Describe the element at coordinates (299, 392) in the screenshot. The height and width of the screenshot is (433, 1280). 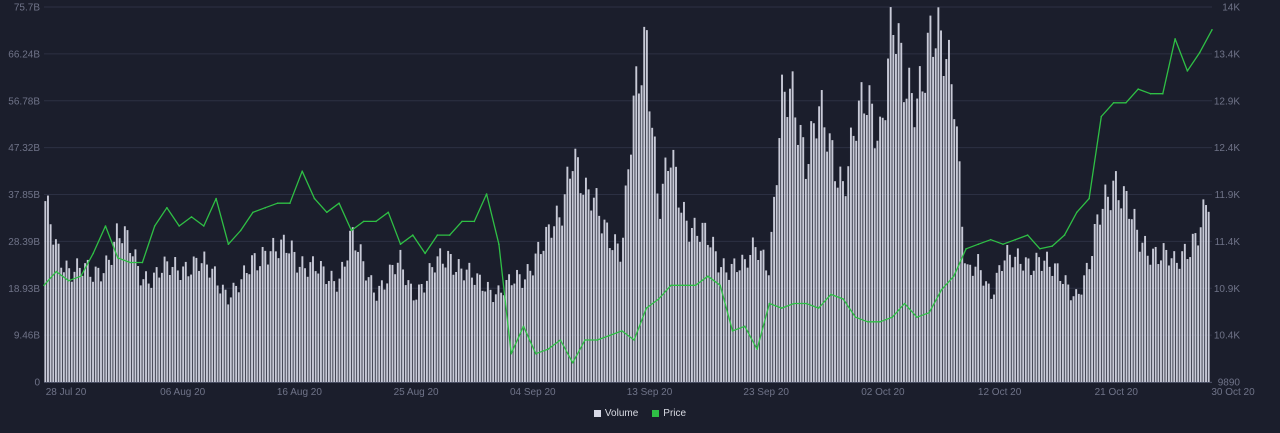
I see `x-tick-label: 16 Aug 20` at that location.